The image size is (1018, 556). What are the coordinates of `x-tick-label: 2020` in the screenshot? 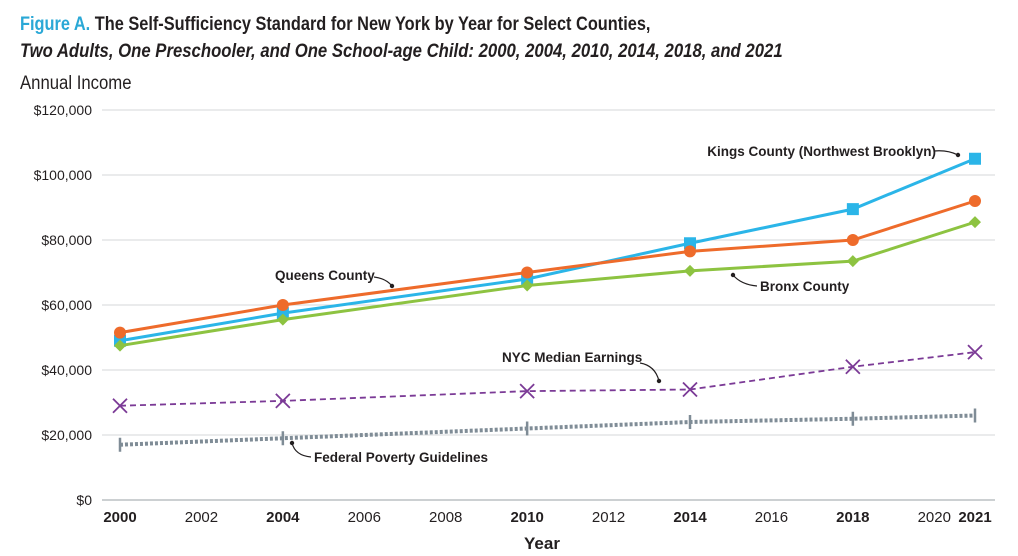 It's located at (934, 517).